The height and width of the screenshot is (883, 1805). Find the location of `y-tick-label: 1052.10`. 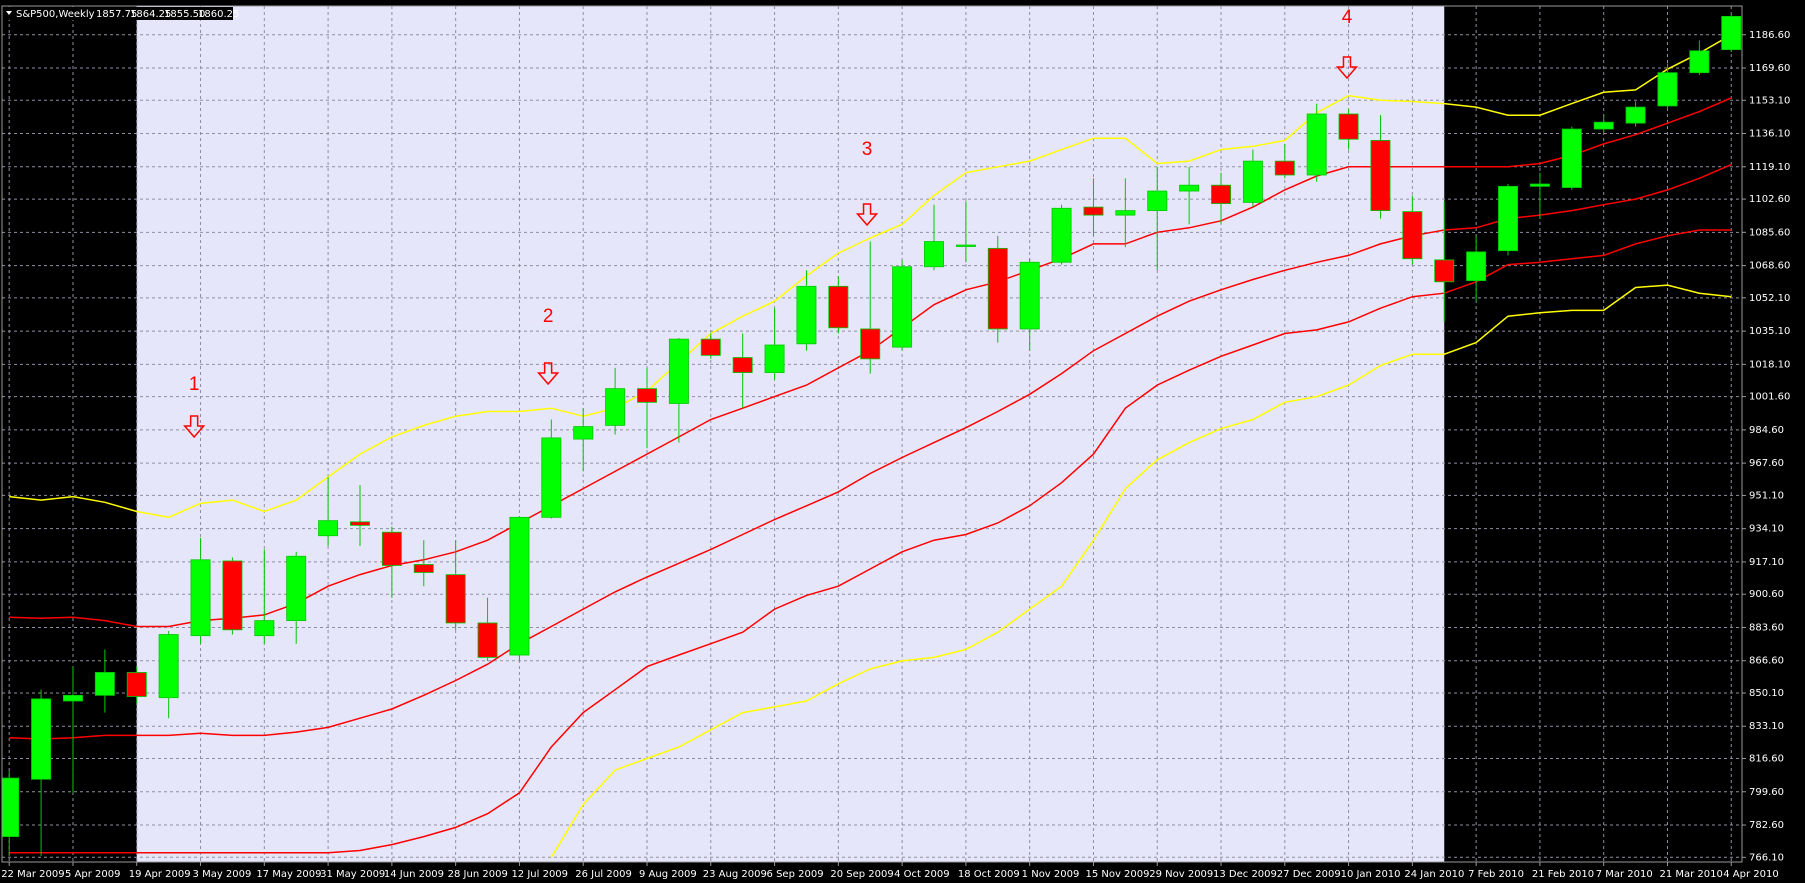

y-tick-label: 1052.10 is located at coordinates (1769, 298).